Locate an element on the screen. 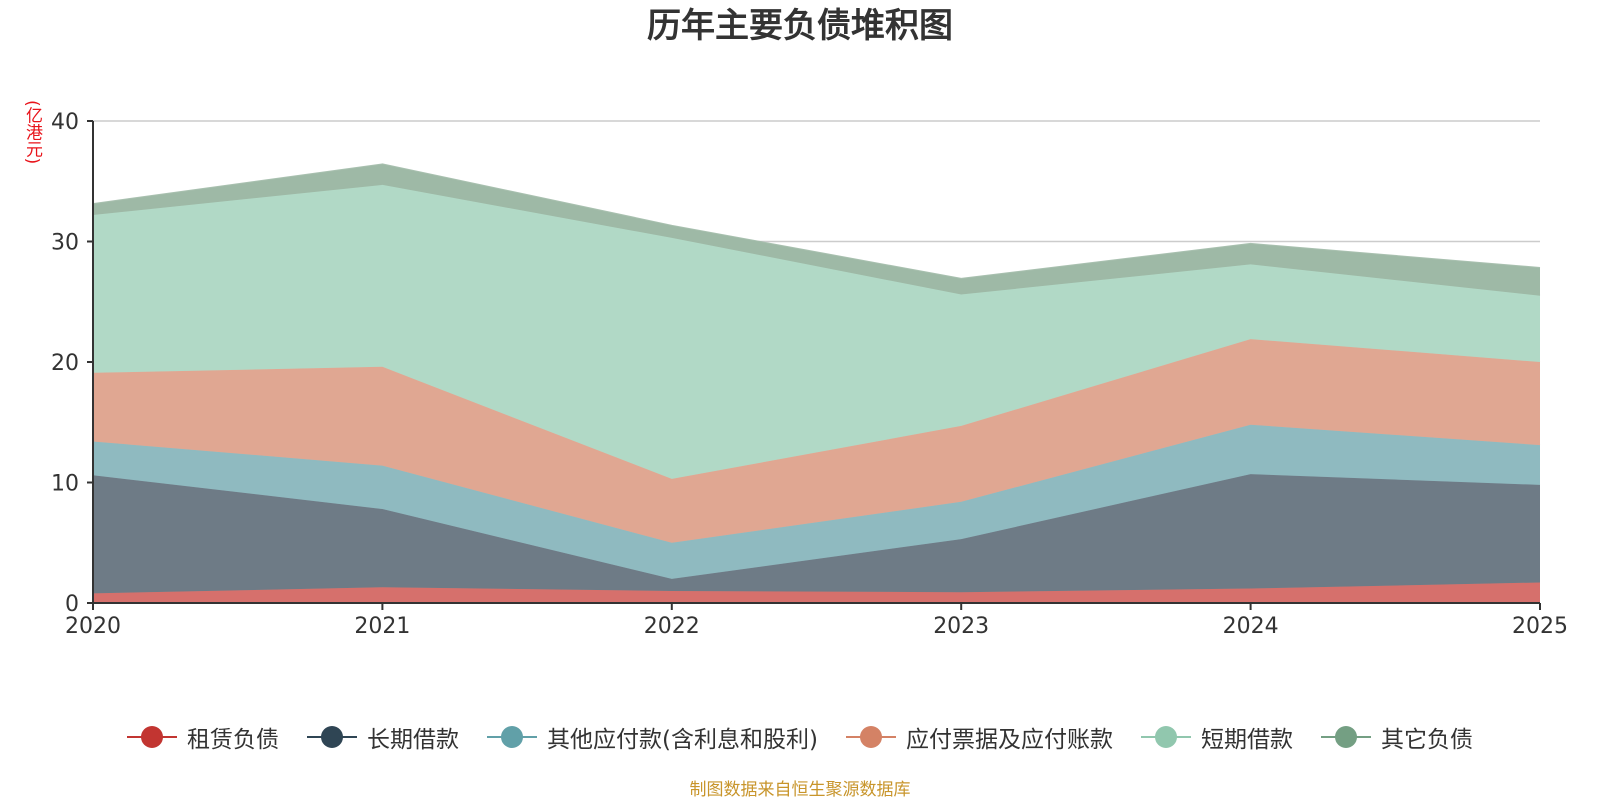 This screenshot has width=1600, height=800. legend-label: 租赁负债 is located at coordinates (233, 740).